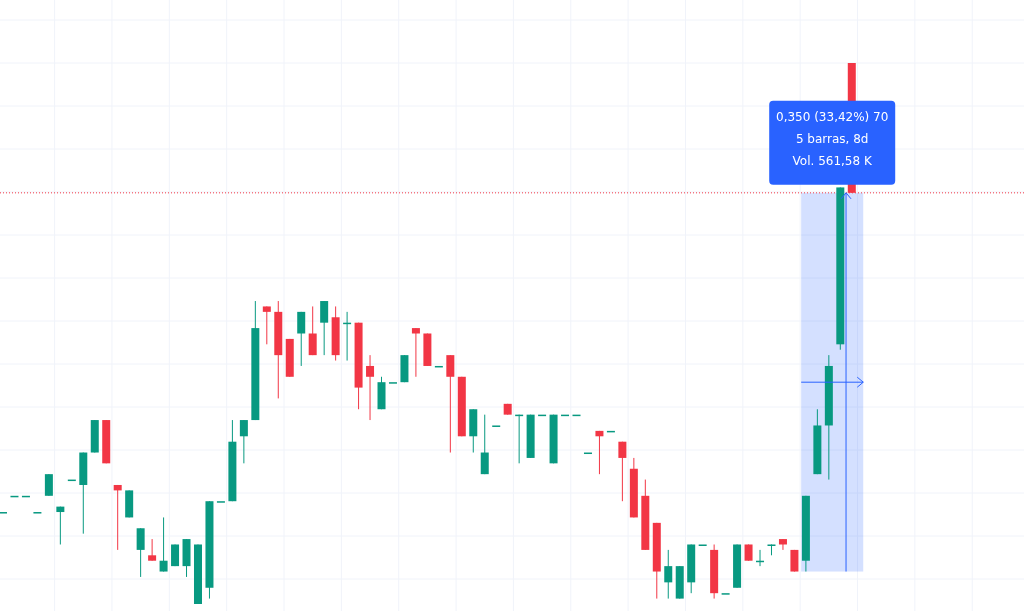  What do you see at coordinates (832, 116) in the screenshot?
I see `annotation: 0,350 (33,42%) 70` at bounding box center [832, 116].